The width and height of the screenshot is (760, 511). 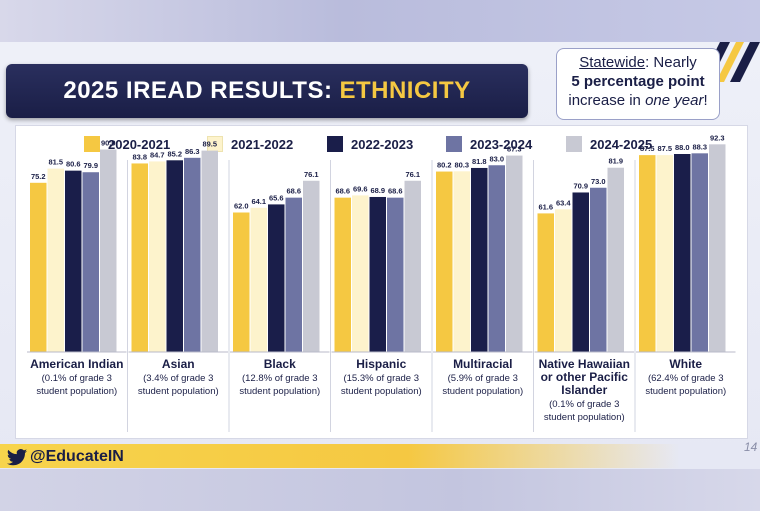 I want to click on category-label: Hispanic, so click(x=381, y=364).